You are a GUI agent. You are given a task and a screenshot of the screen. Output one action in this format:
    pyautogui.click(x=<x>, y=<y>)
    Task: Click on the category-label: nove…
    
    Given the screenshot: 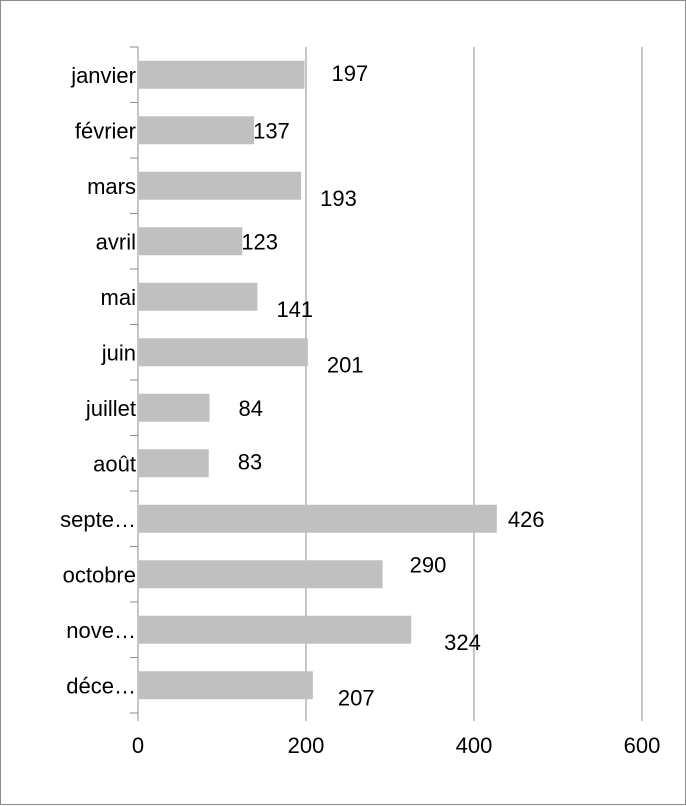 What is the action you would take?
    pyautogui.click(x=101, y=630)
    